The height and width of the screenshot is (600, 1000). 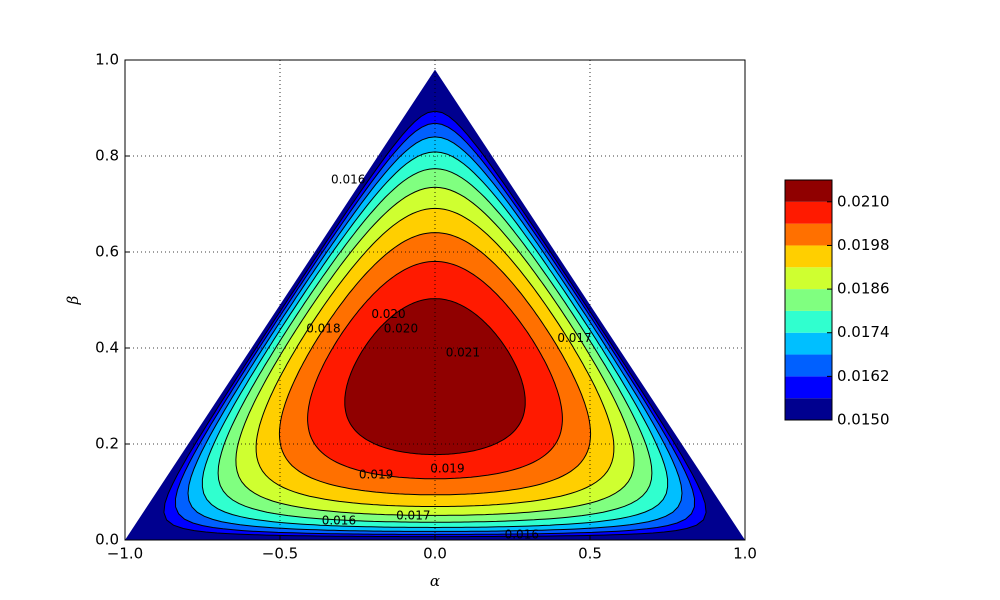 What do you see at coordinates (107, 540) in the screenshot?
I see `y-tick-label: 0.0` at bounding box center [107, 540].